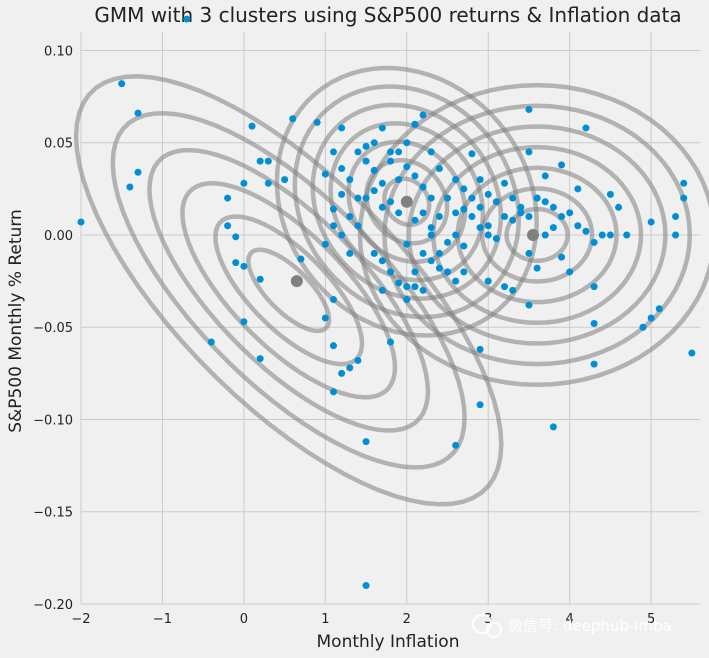 The height and width of the screenshot is (658, 709). What do you see at coordinates (53, 420) in the screenshot?
I see `y-tick-label: −0.10` at bounding box center [53, 420].